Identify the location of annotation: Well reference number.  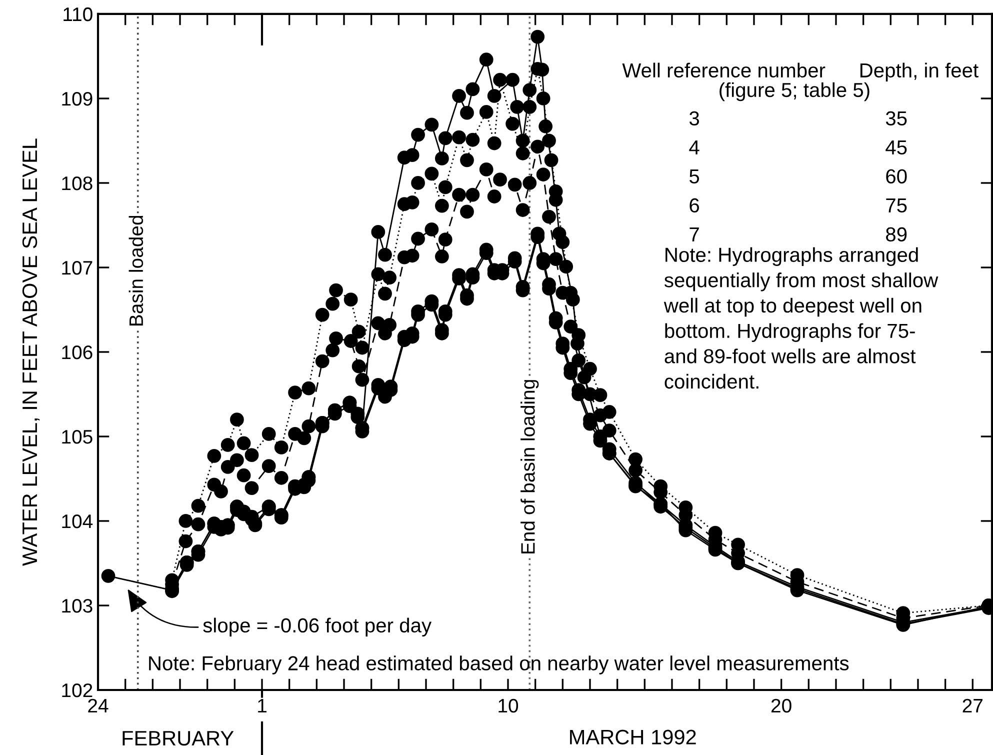
(724, 70).